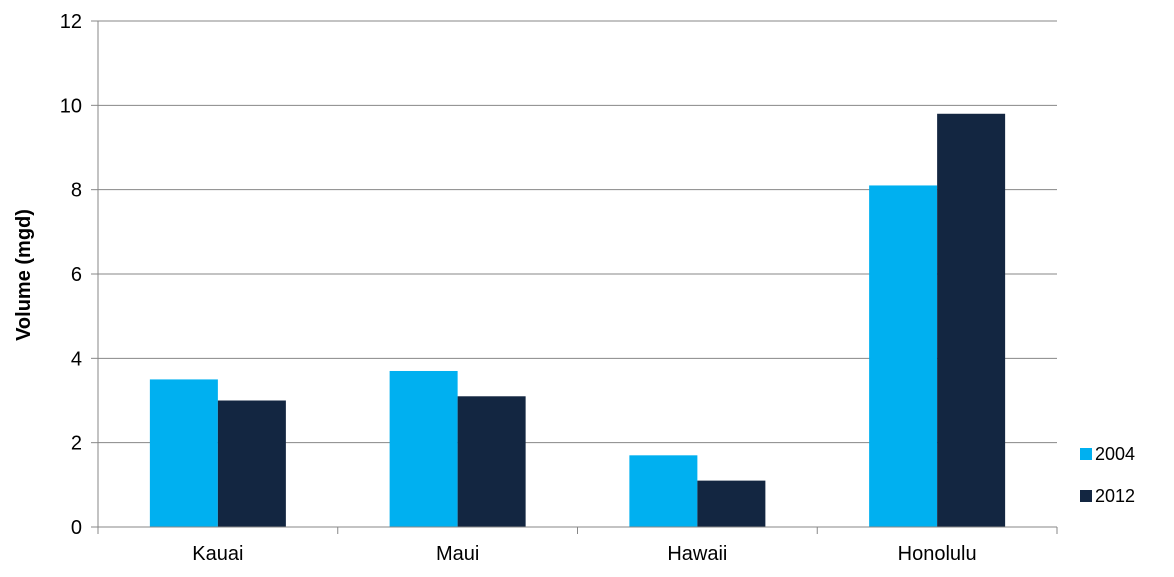  Describe the element at coordinates (457, 554) in the screenshot. I see `x-tick-label: Maui` at that location.